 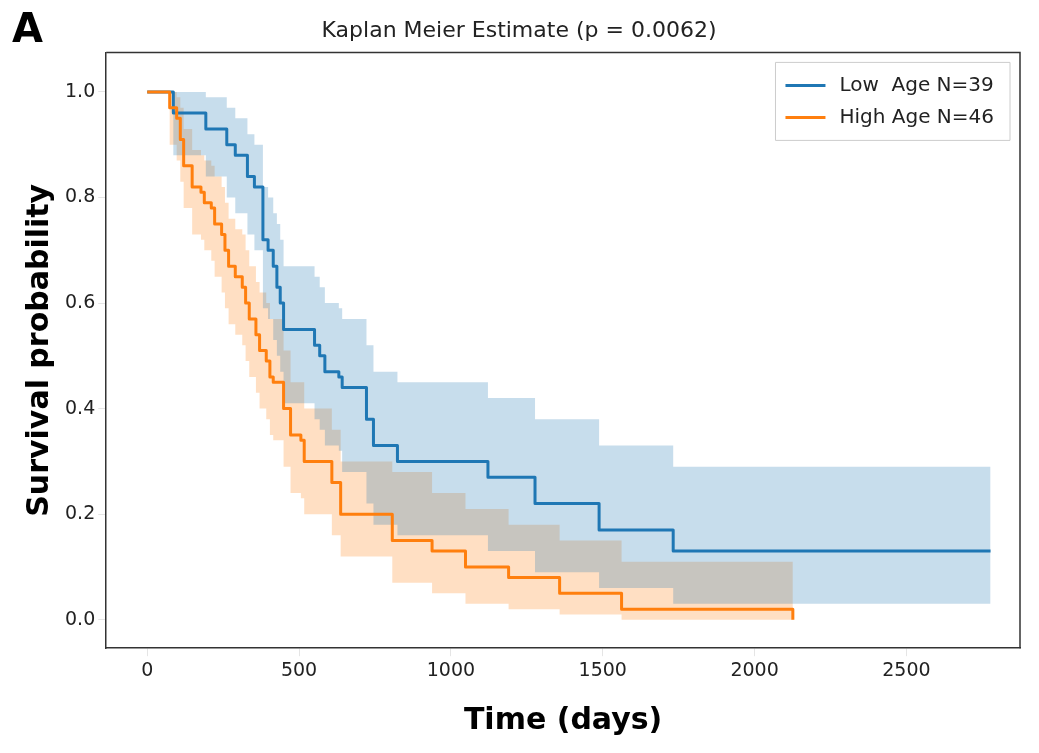 I want to click on legend-label: Low Age N=39, so click(x=916, y=83).